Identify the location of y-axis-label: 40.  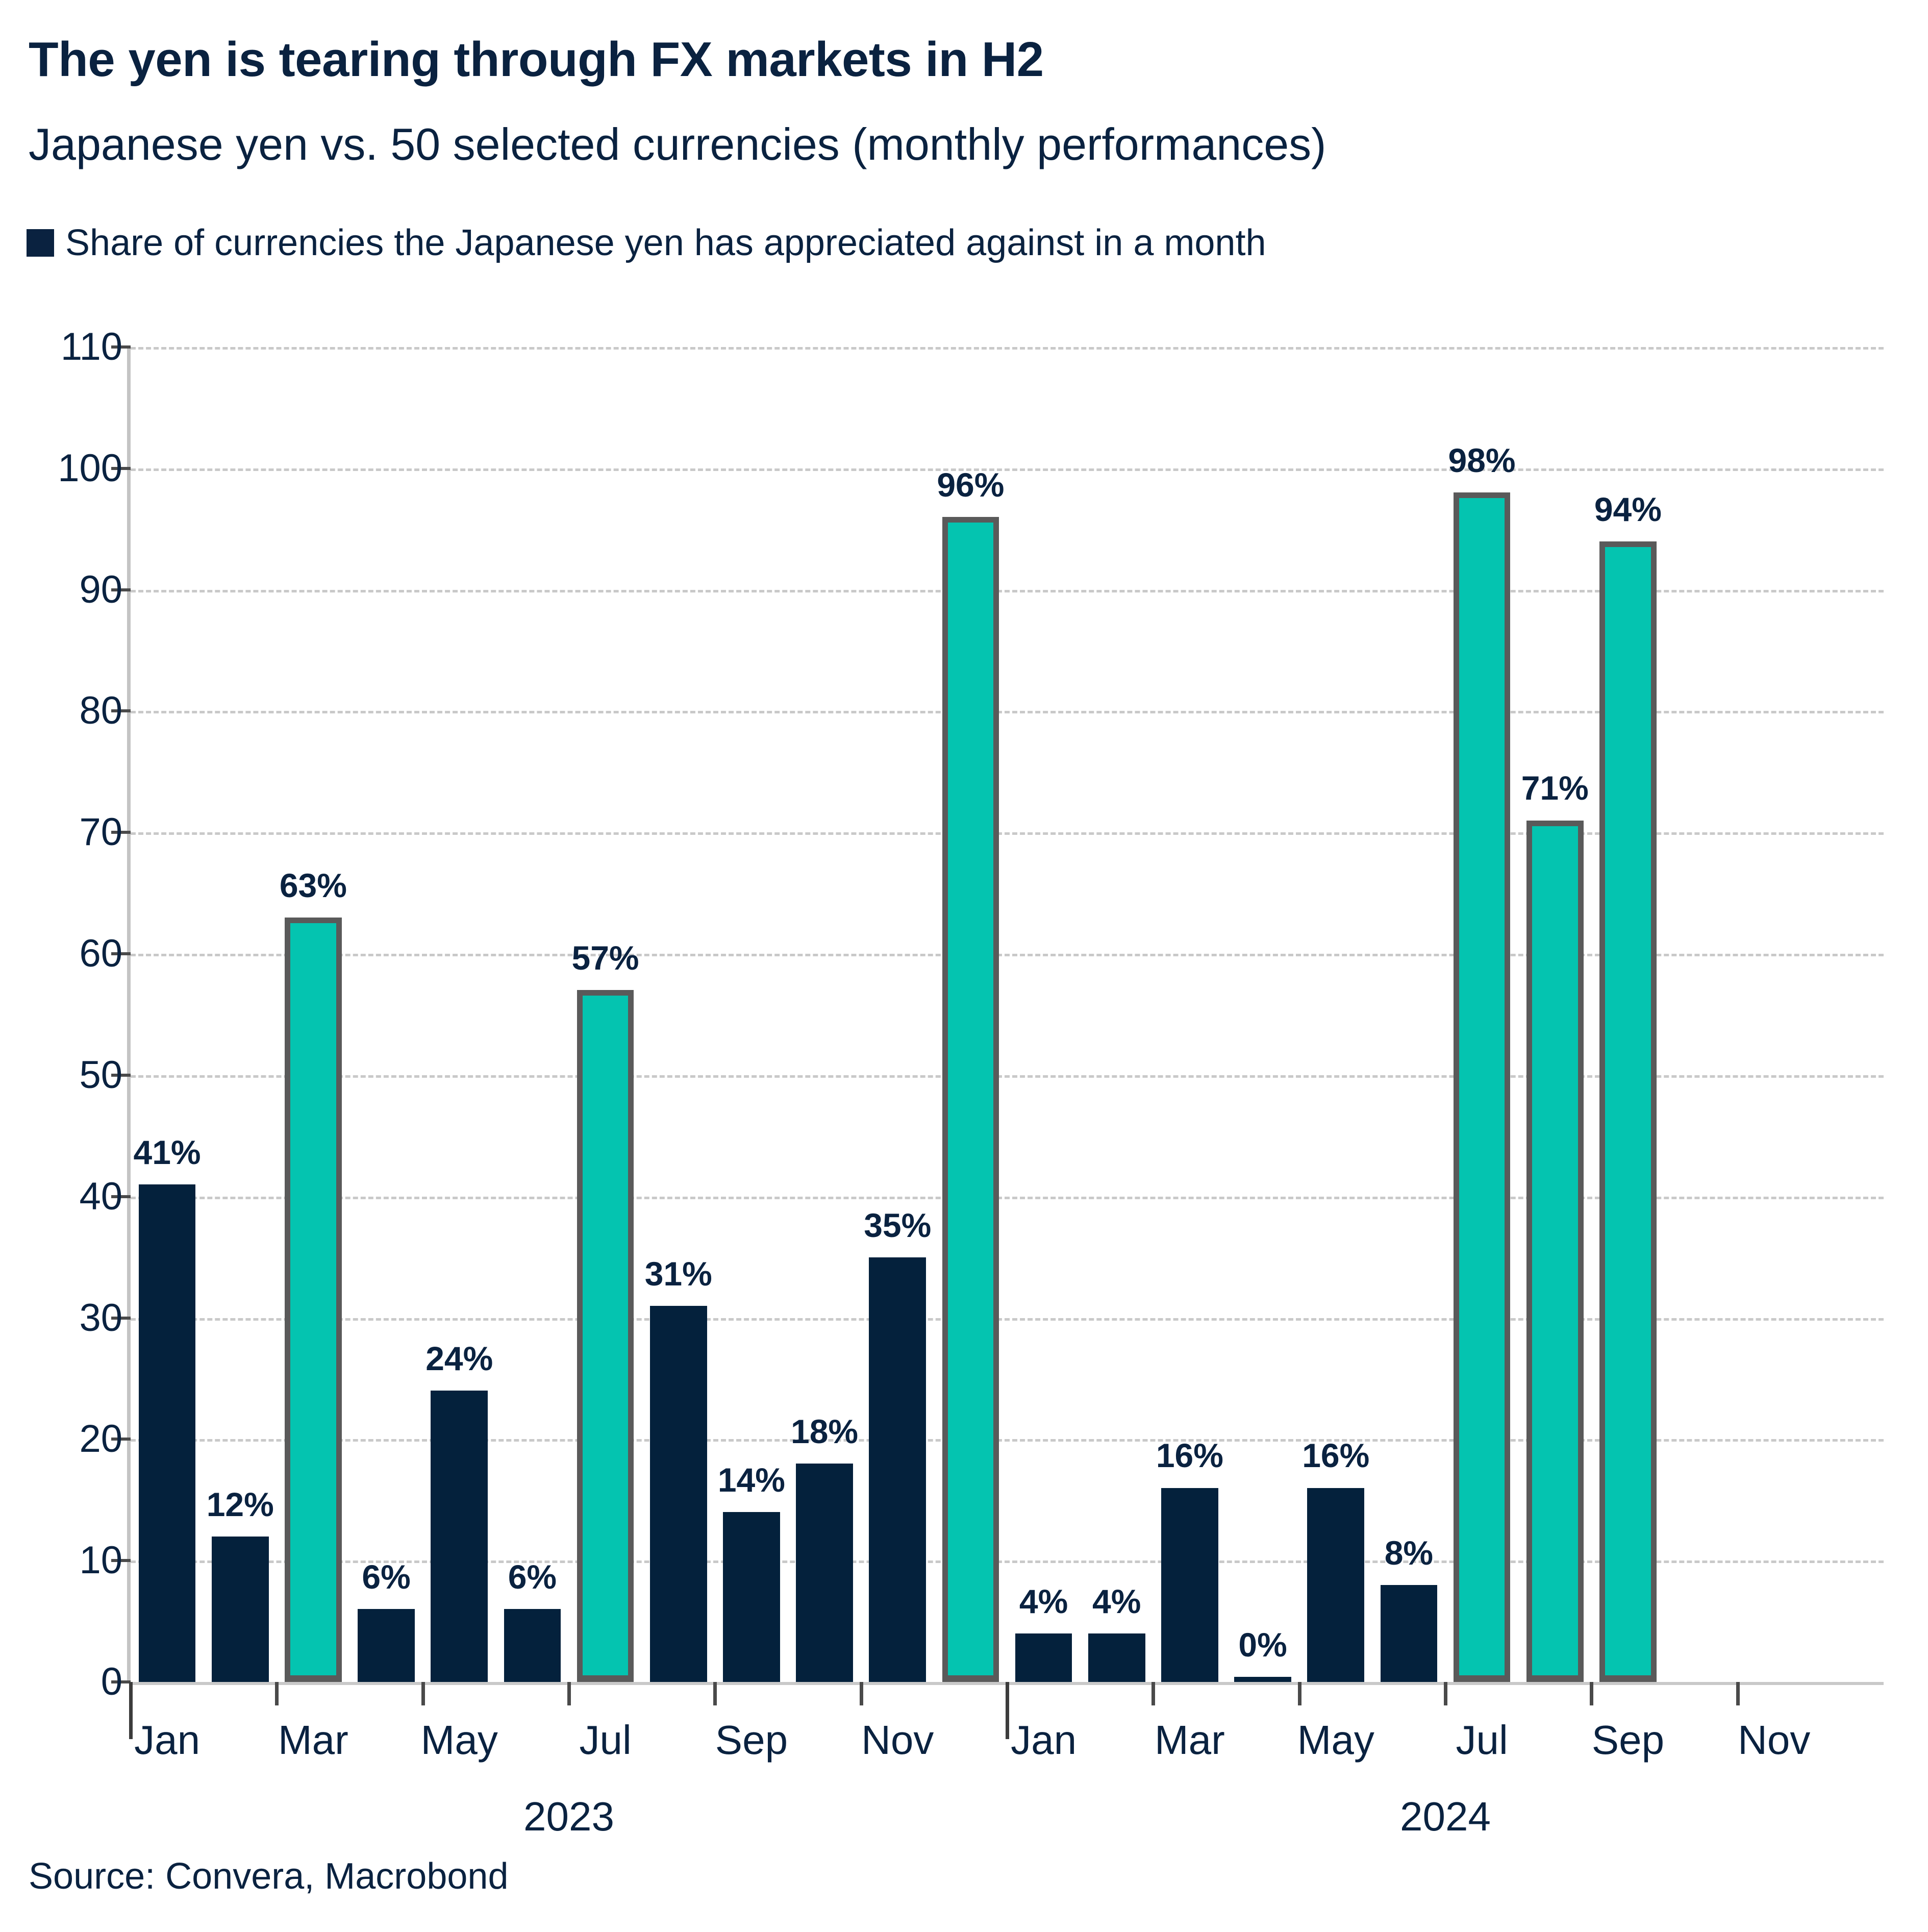
(100, 1196).